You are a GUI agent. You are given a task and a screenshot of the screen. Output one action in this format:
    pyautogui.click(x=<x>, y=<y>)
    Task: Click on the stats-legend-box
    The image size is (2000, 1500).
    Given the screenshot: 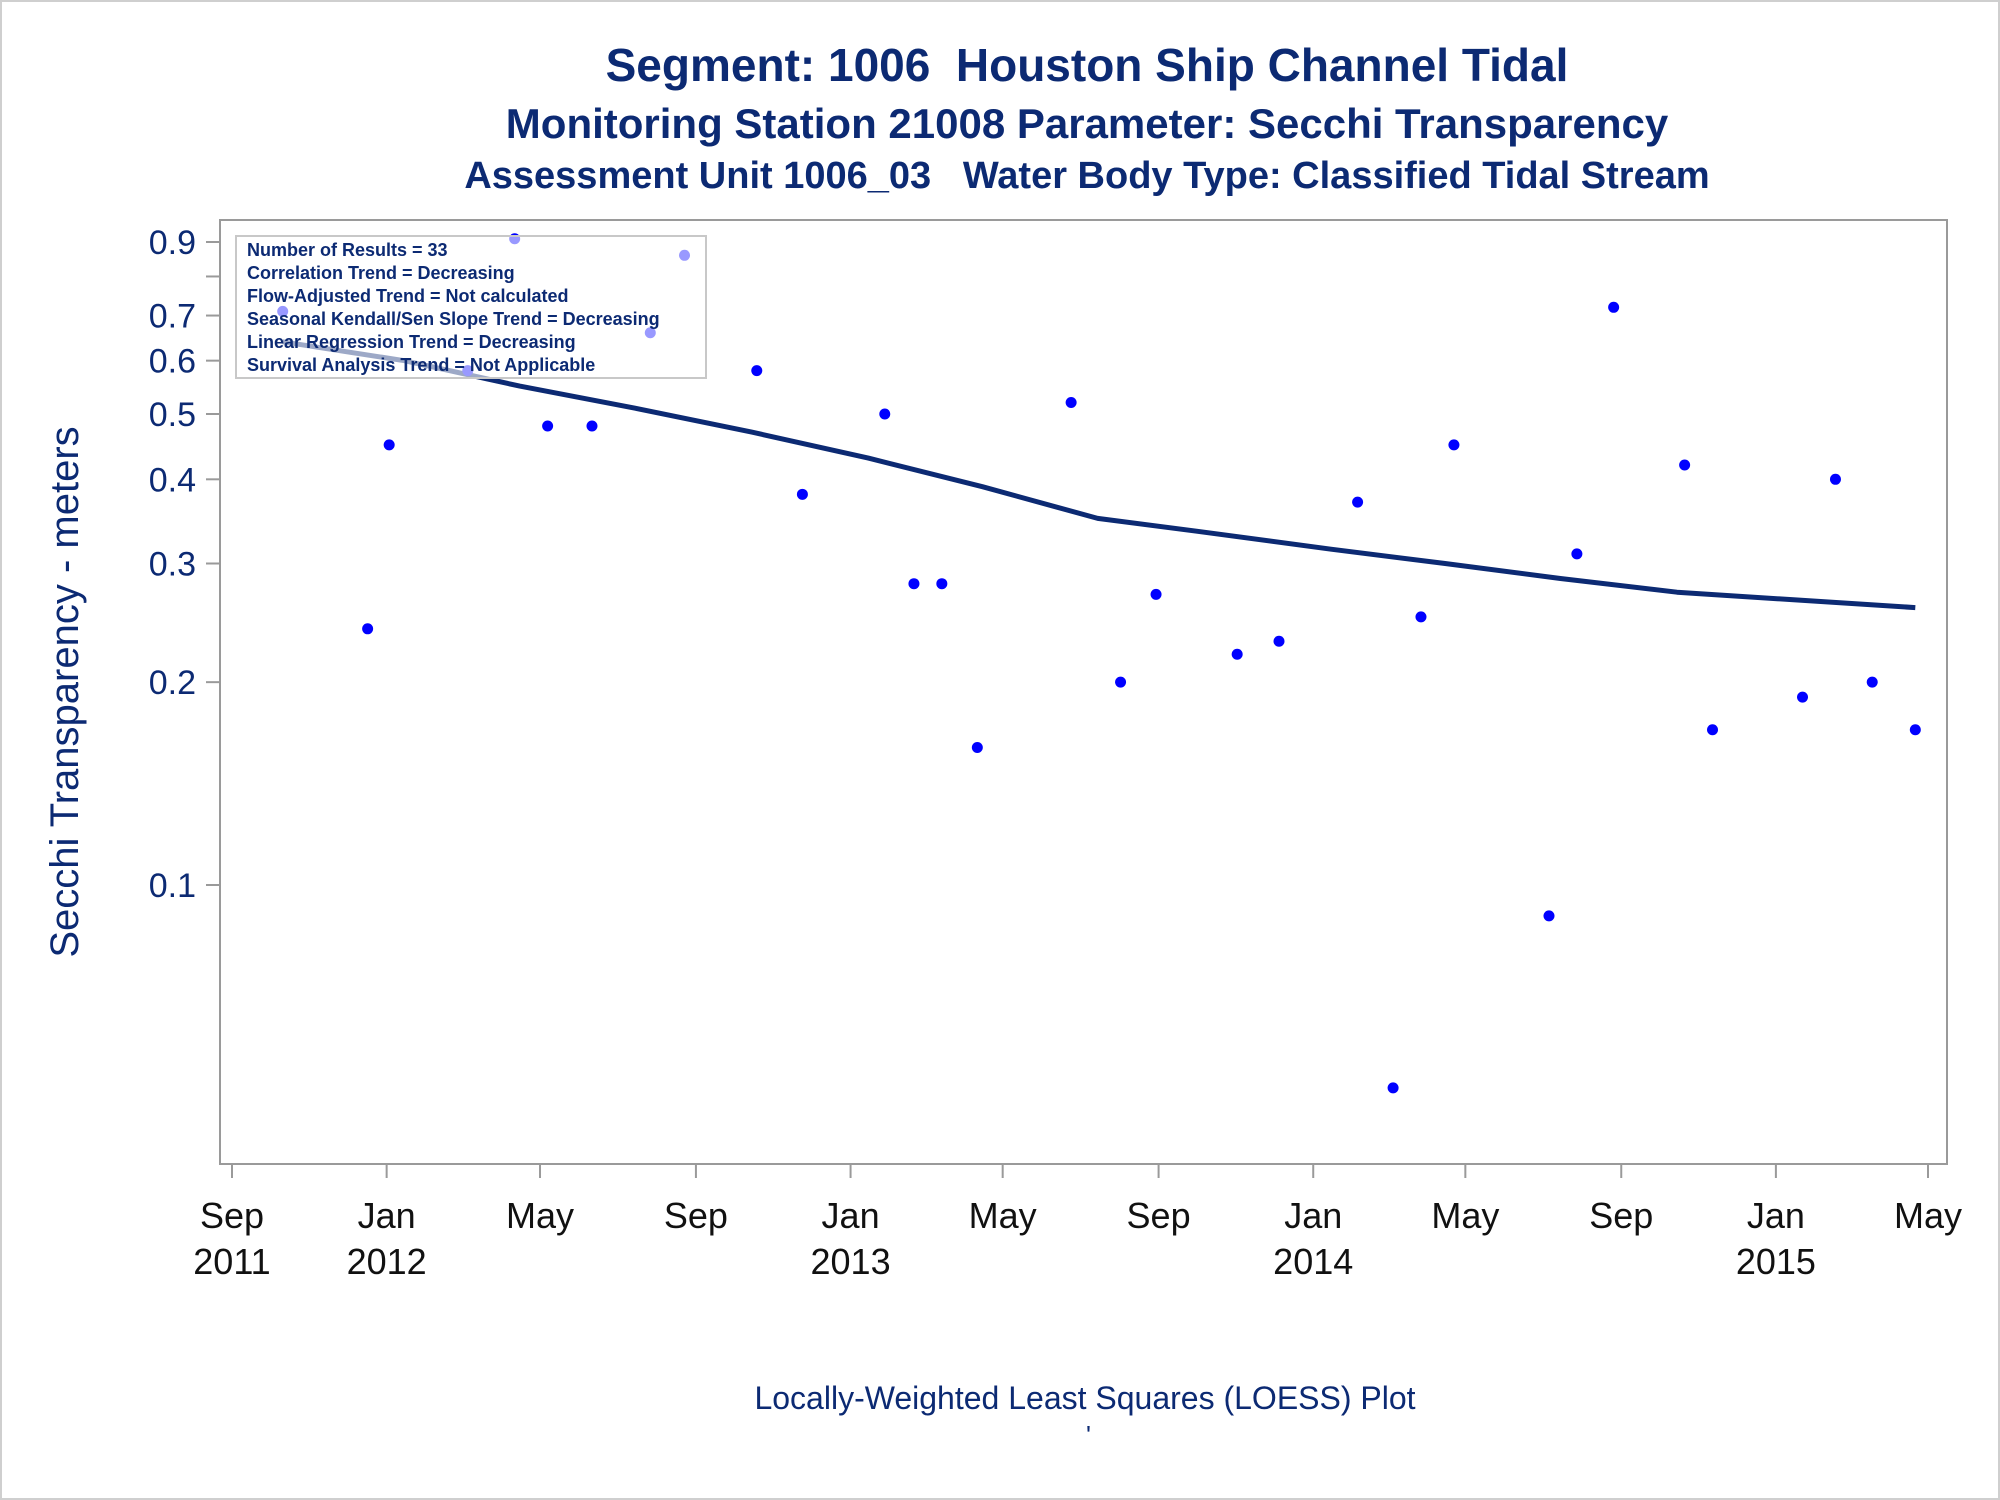 What is the action you would take?
    pyautogui.click(x=471, y=307)
    